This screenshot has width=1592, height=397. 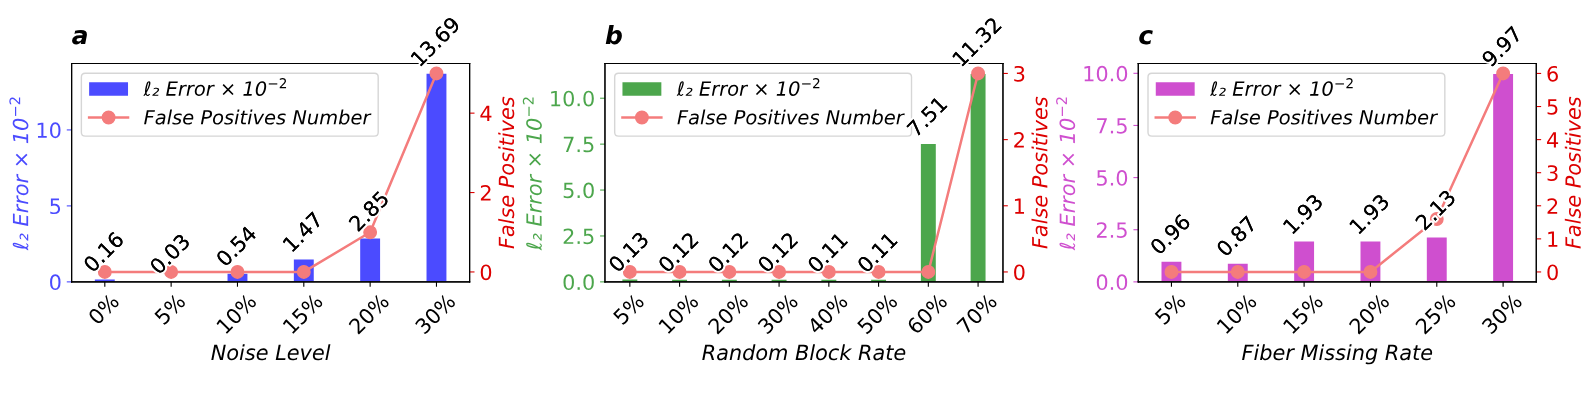 What do you see at coordinates (79, 37) in the screenshot?
I see `chart-title: a` at bounding box center [79, 37].